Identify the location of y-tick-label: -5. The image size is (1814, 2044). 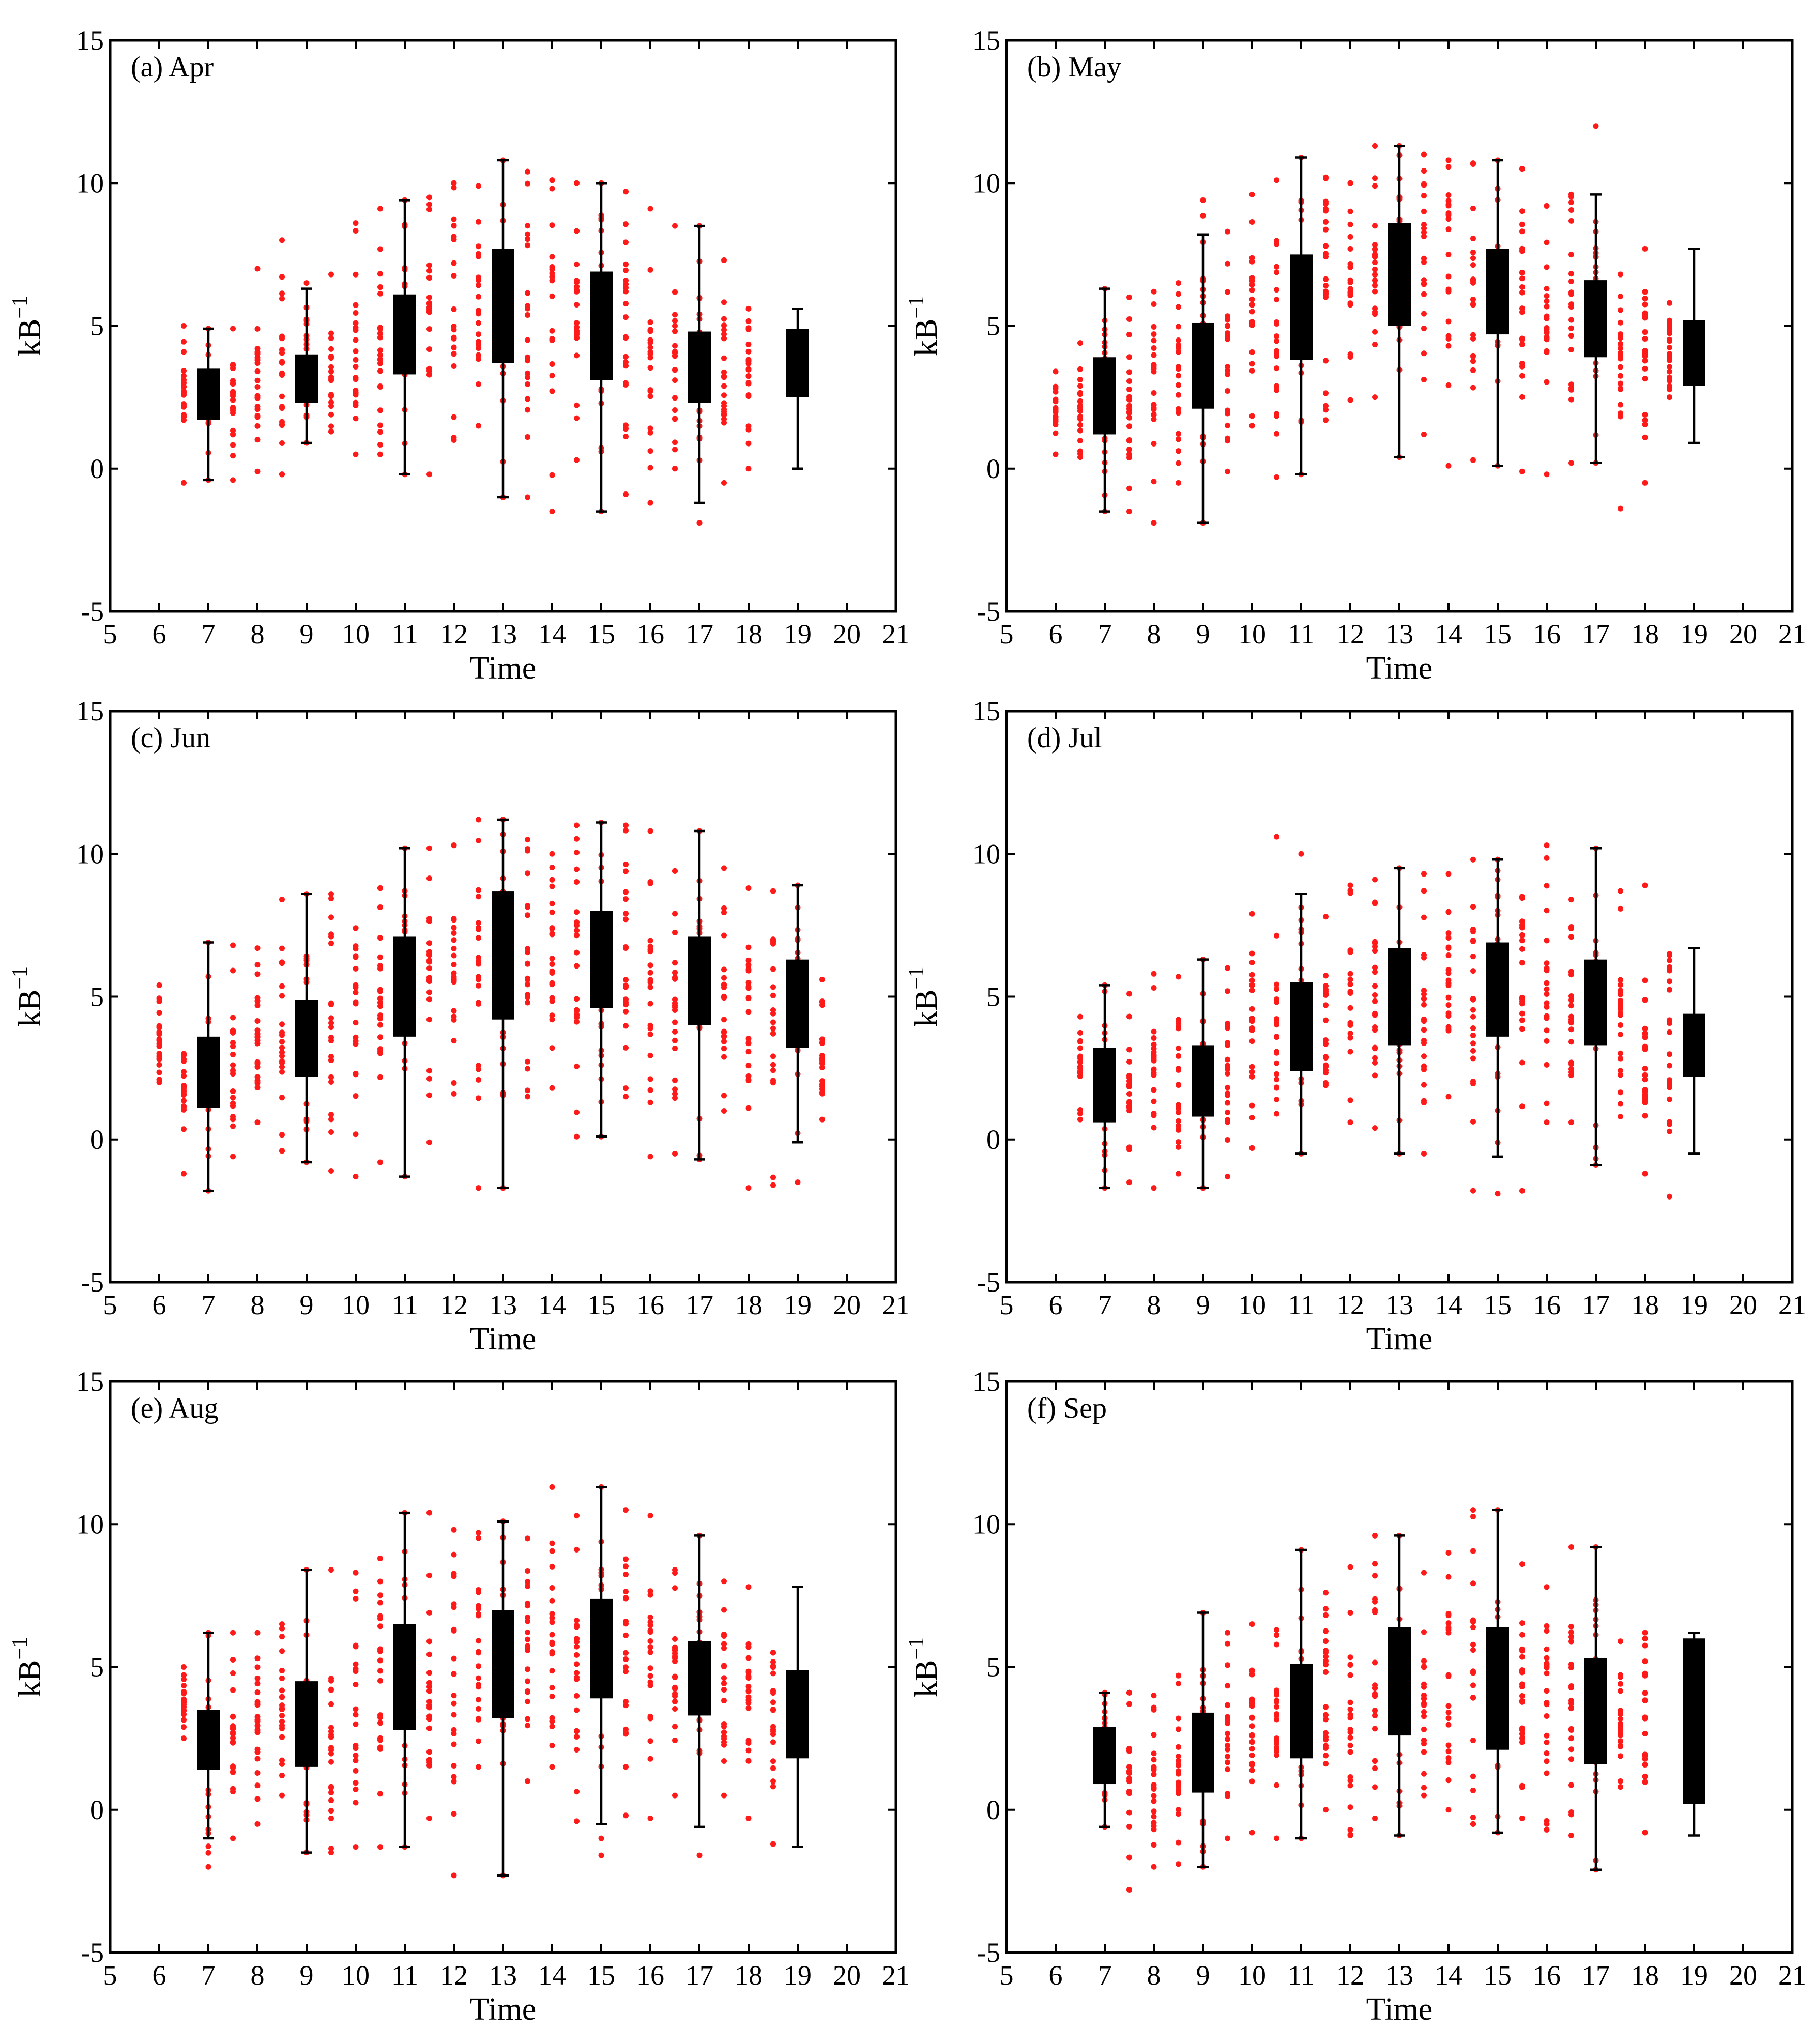
(93, 612).